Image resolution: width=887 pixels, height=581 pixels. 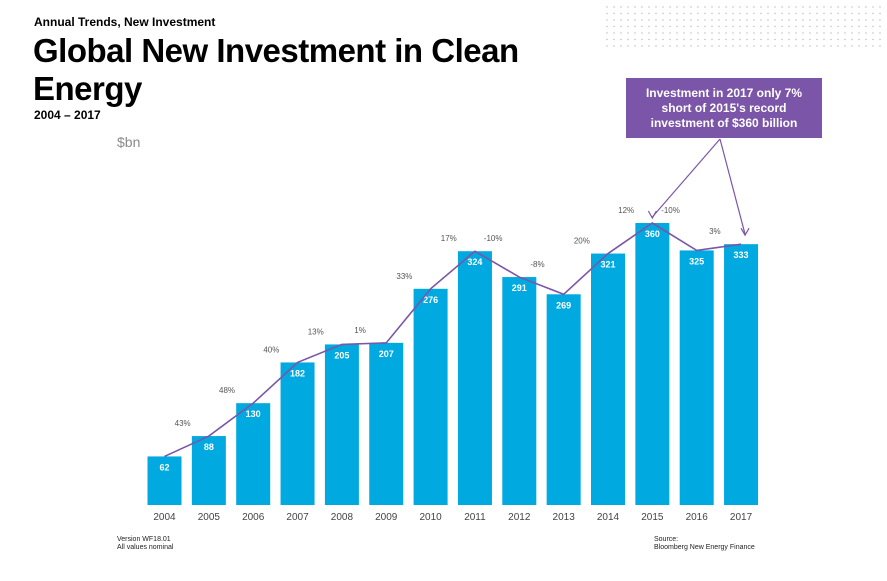 I want to click on bar-value-label-2009: 207, so click(x=386, y=354).